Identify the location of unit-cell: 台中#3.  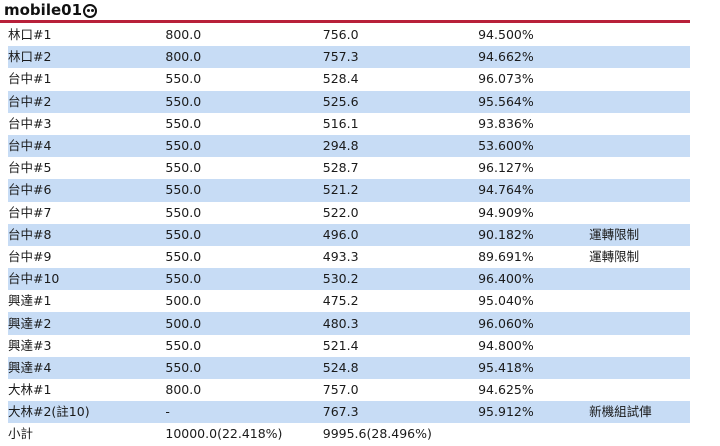
(30, 123).